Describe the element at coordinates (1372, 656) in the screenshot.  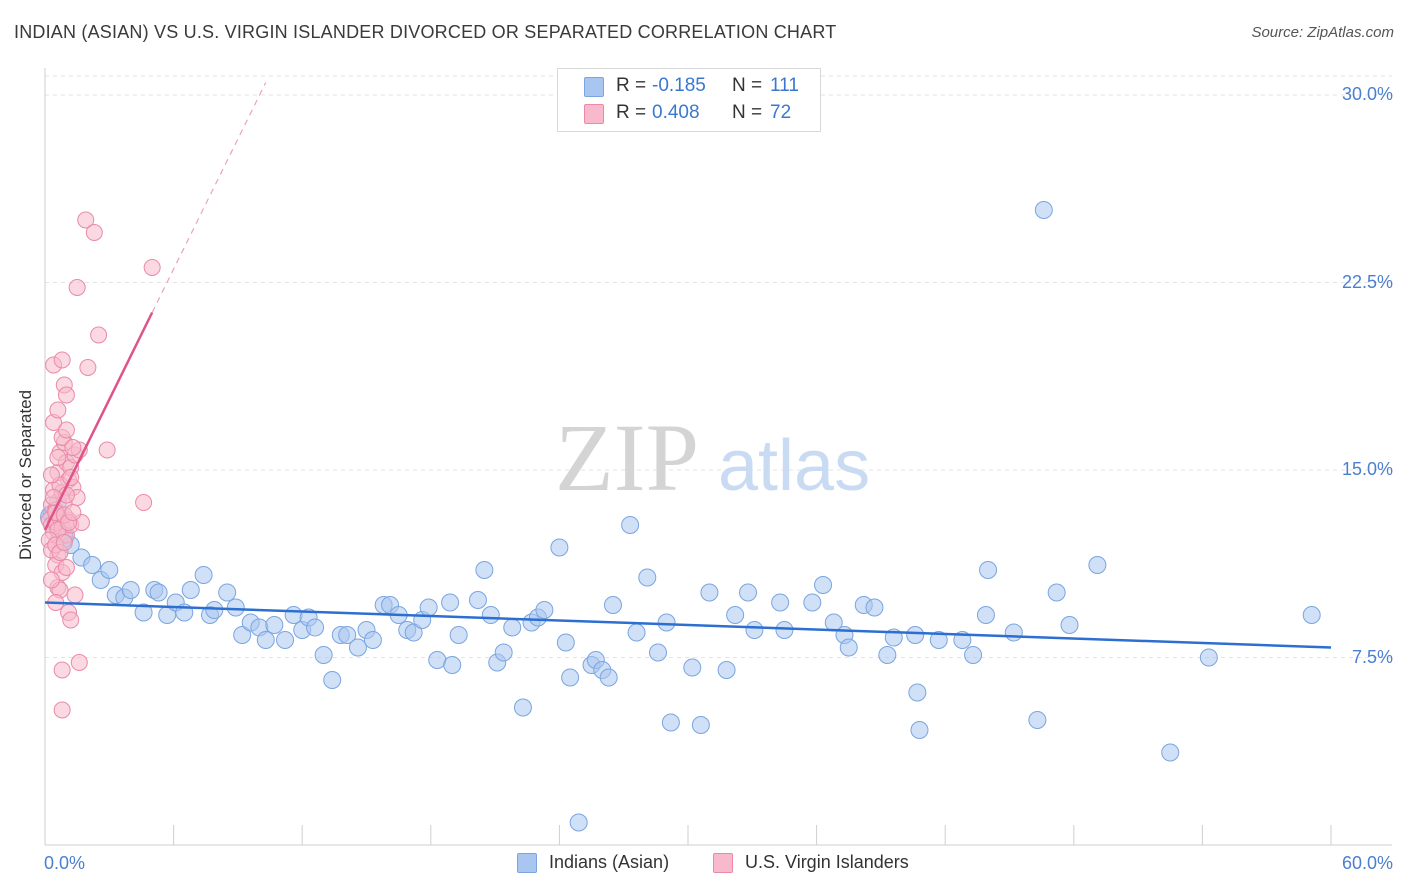
I see `y-tick-label: 7.5%` at that location.